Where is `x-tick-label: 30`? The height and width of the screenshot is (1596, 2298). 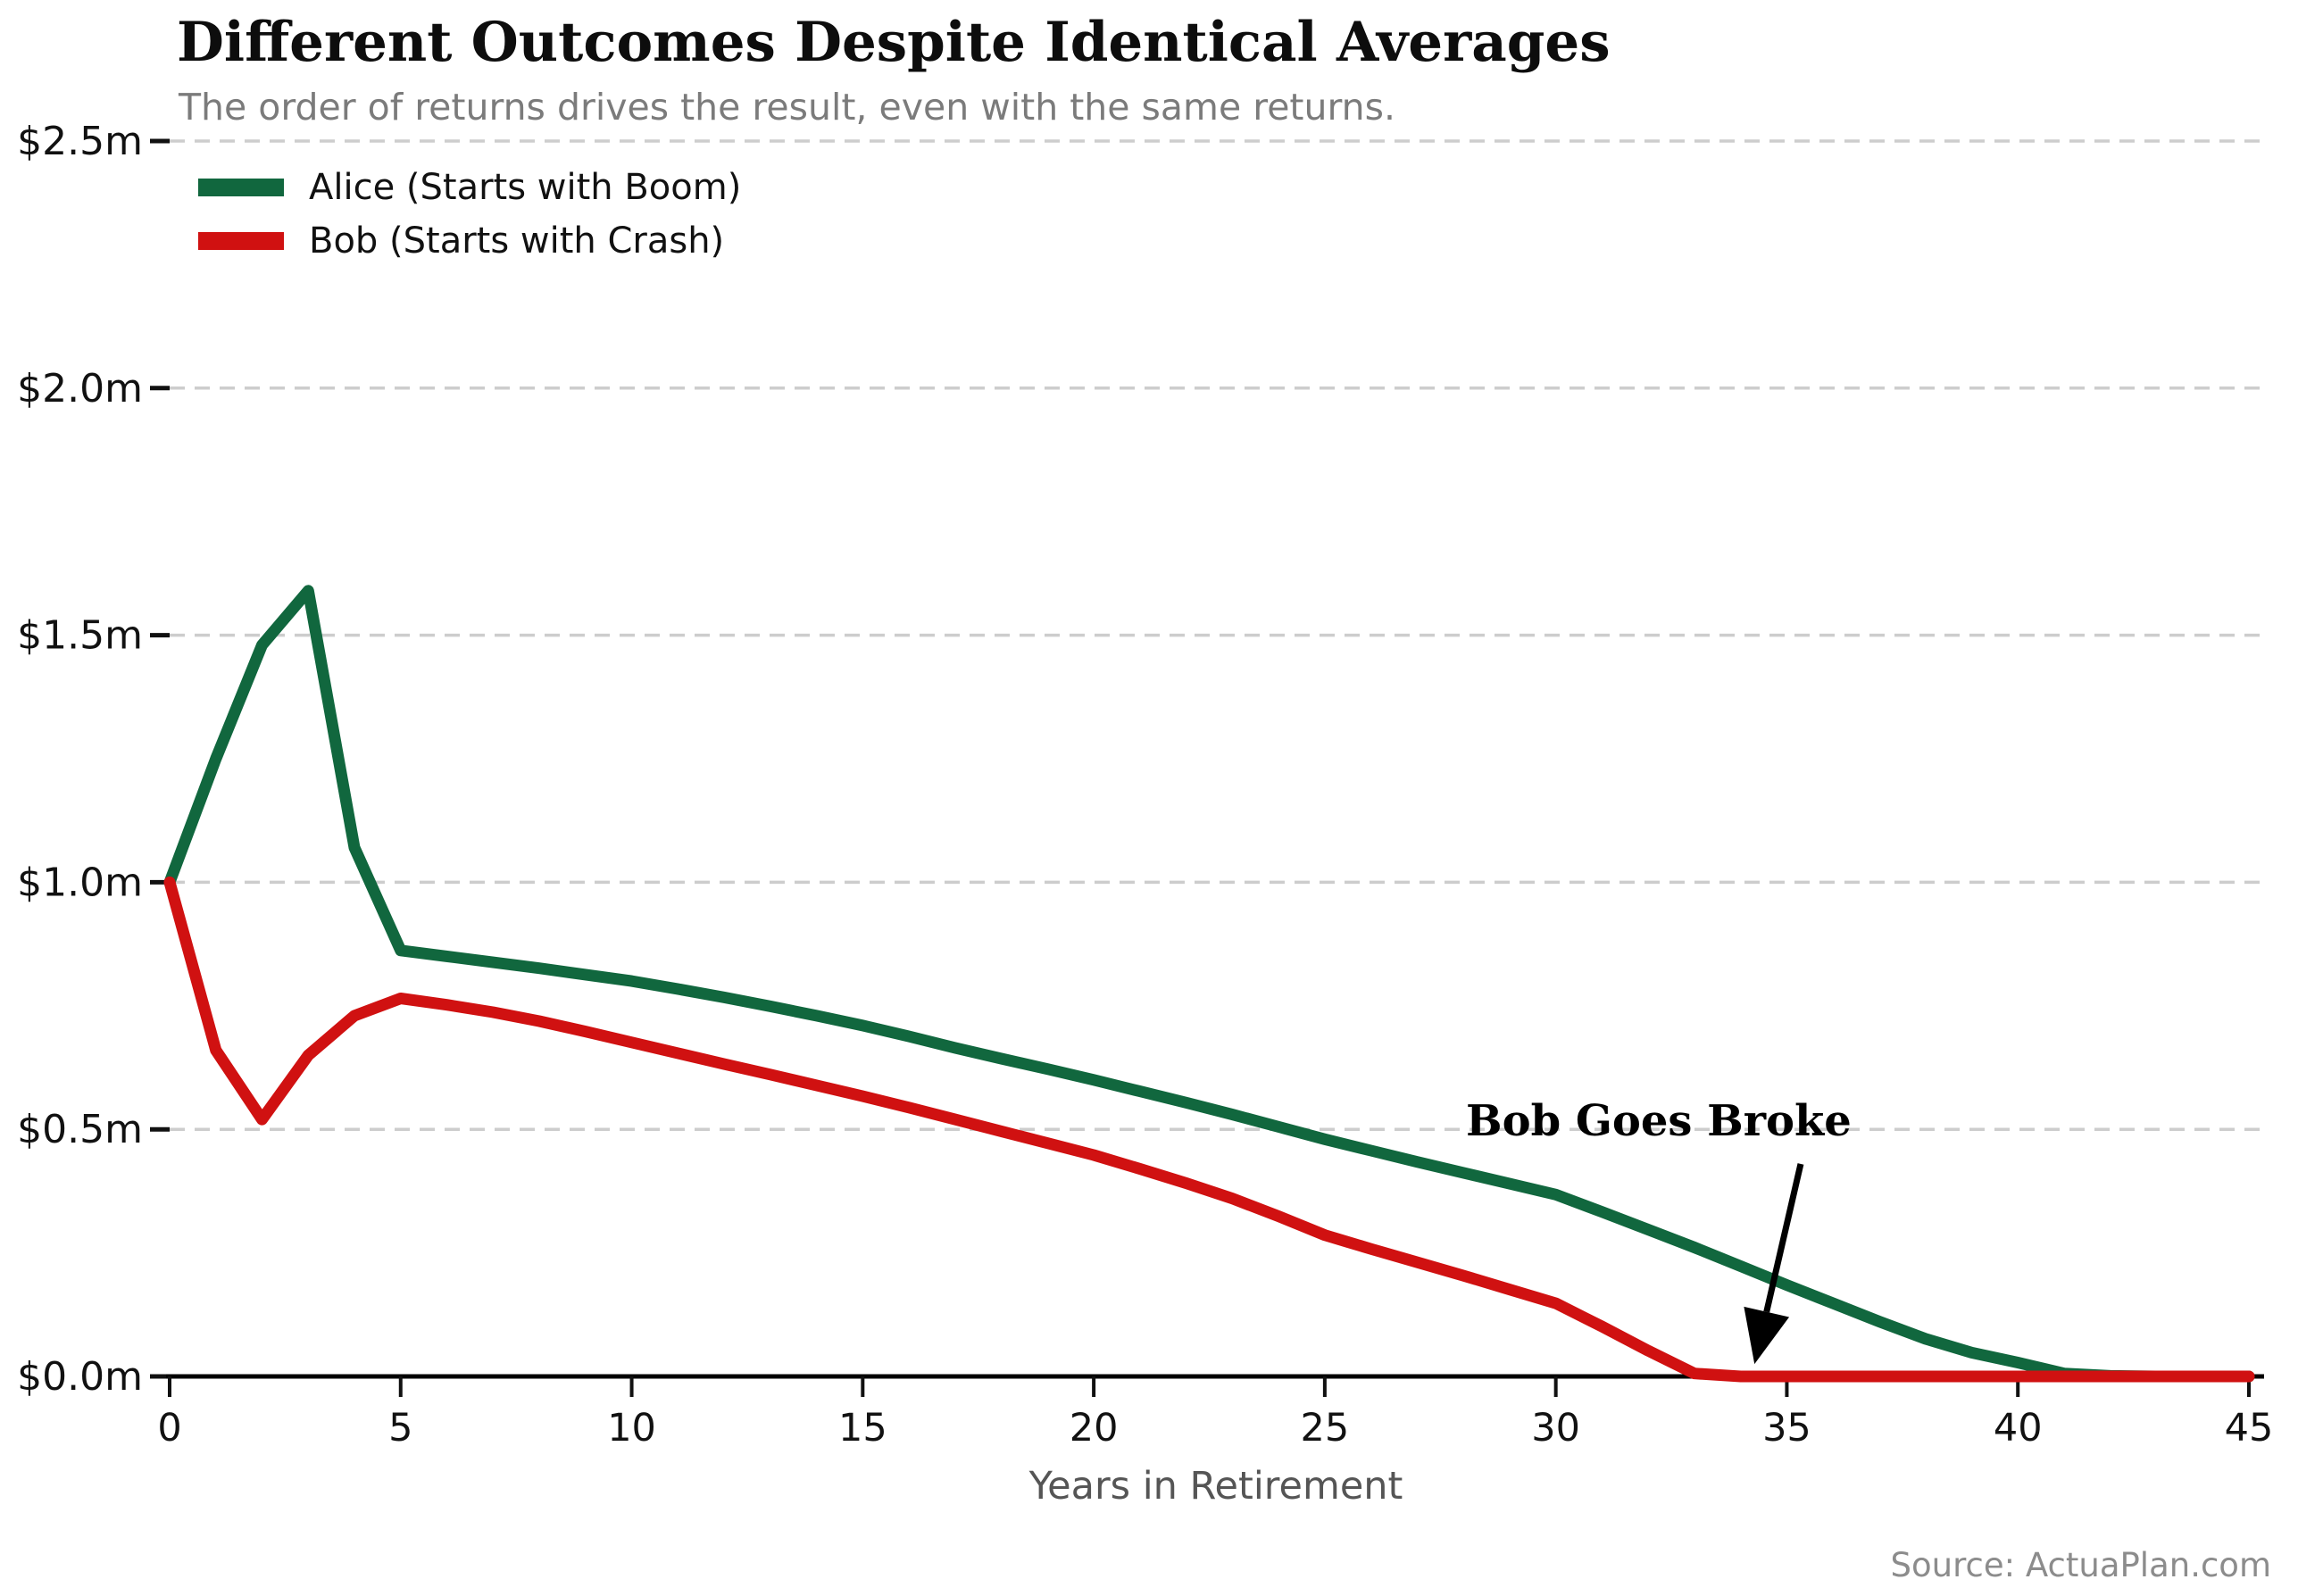 x-tick-label: 30 is located at coordinates (1555, 1428).